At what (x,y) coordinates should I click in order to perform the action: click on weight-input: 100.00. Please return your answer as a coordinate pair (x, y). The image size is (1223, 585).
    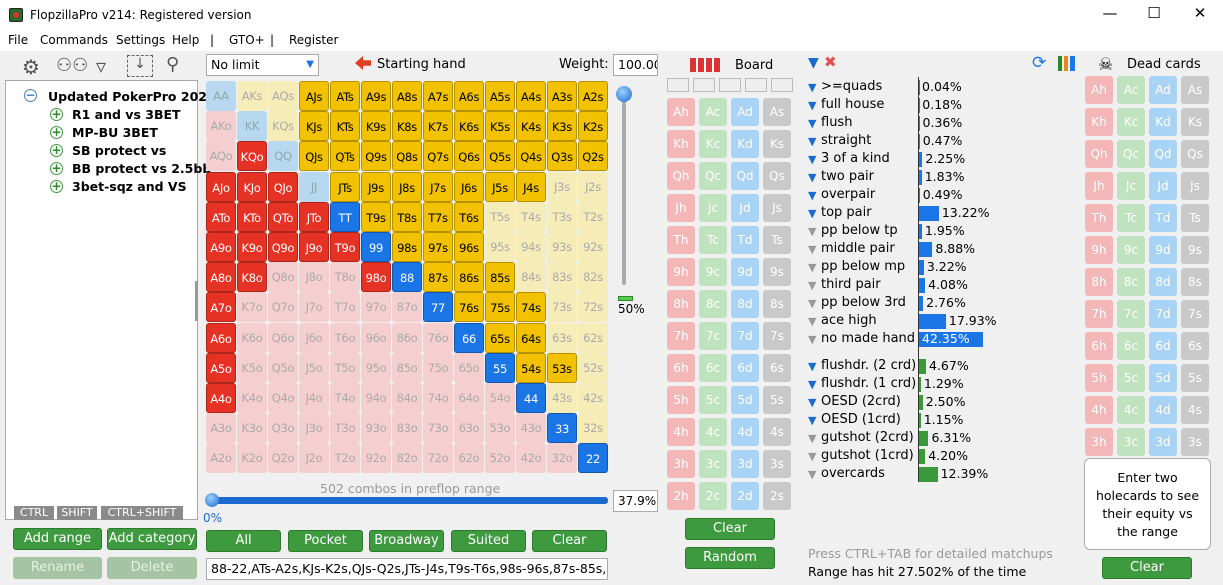
    Looking at the image, I should click on (635, 65).